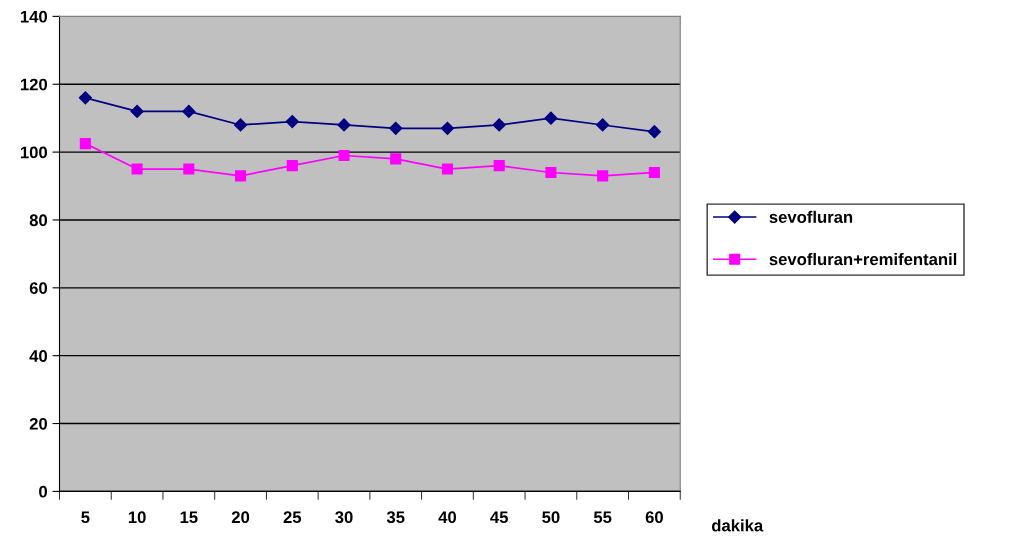 The image size is (1026, 546). I want to click on x-tick-label: 50, so click(551, 517).